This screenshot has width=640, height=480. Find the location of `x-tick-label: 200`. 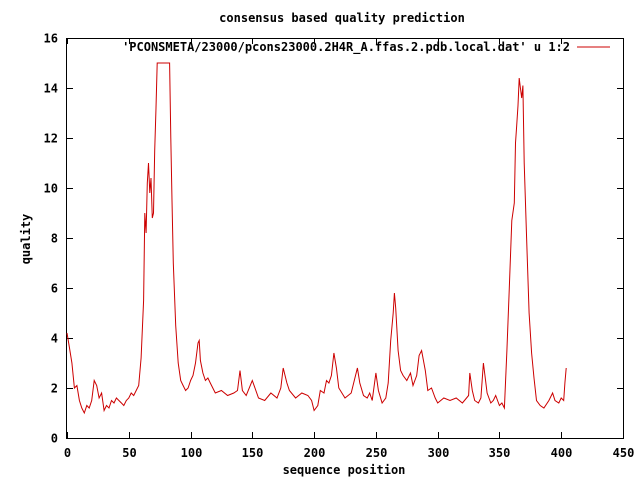

x-tick-label: 200 is located at coordinates (315, 453).